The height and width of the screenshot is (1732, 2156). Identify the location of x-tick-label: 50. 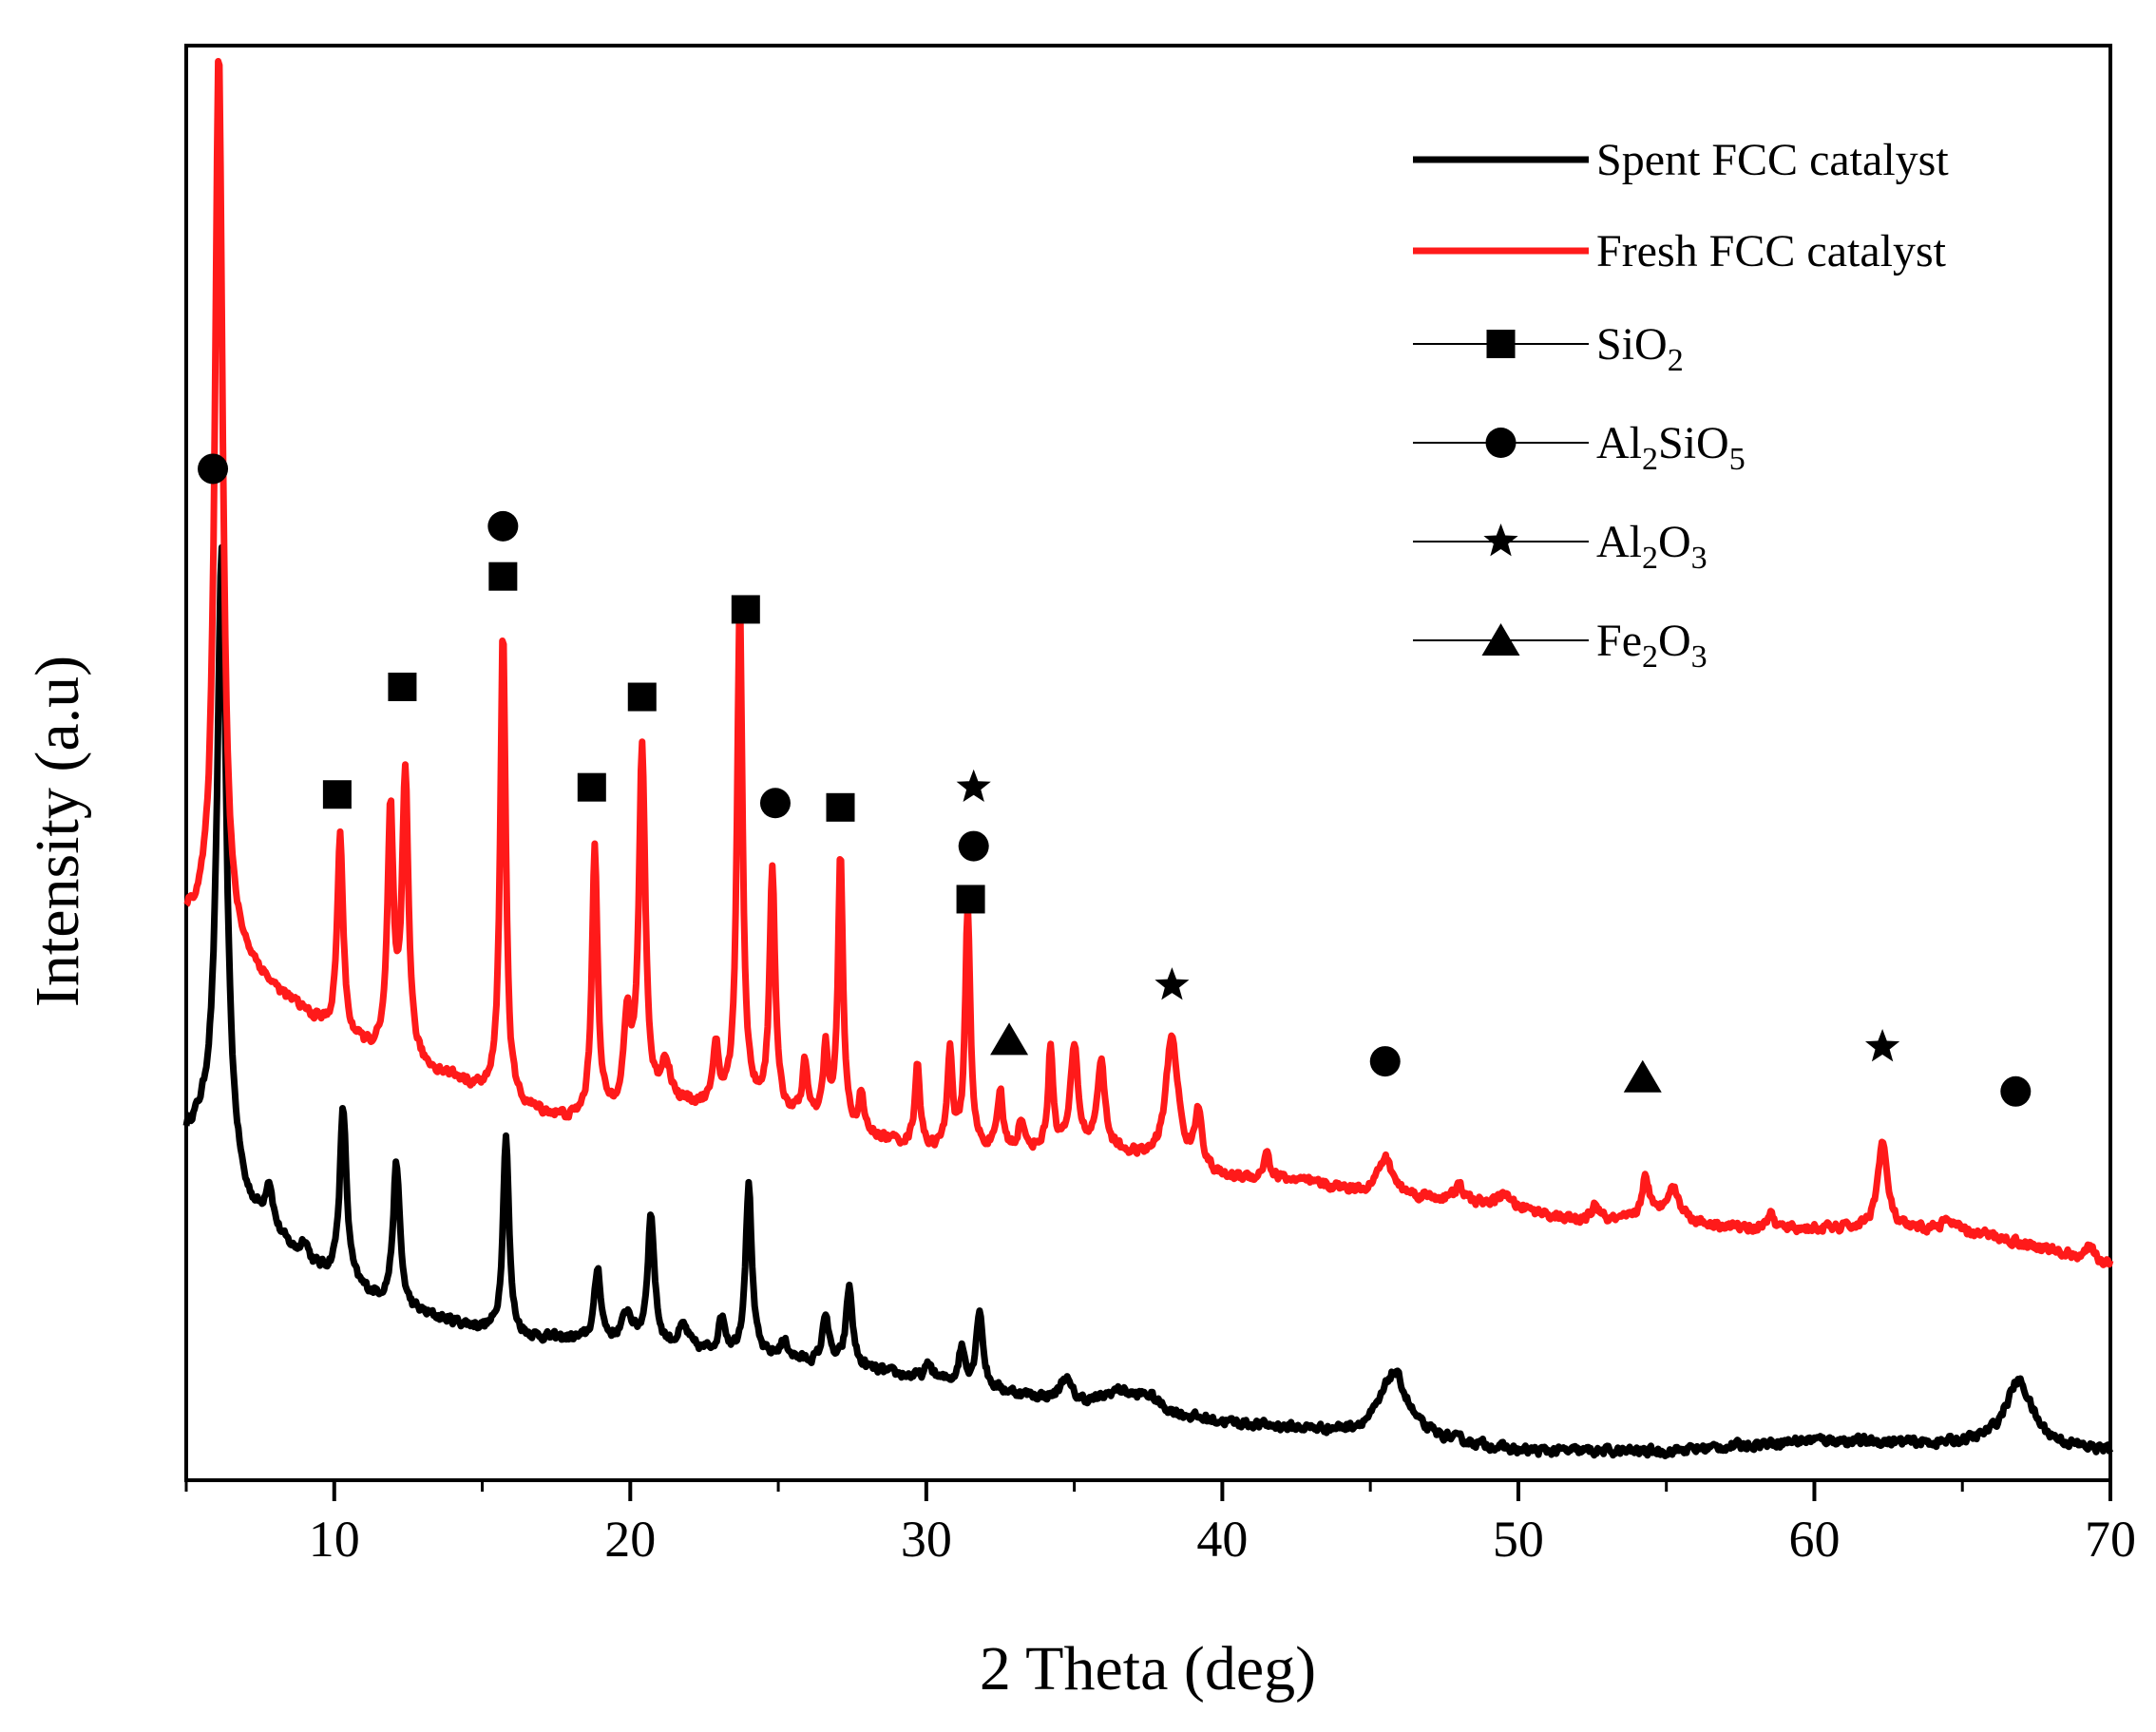
(1519, 1539).